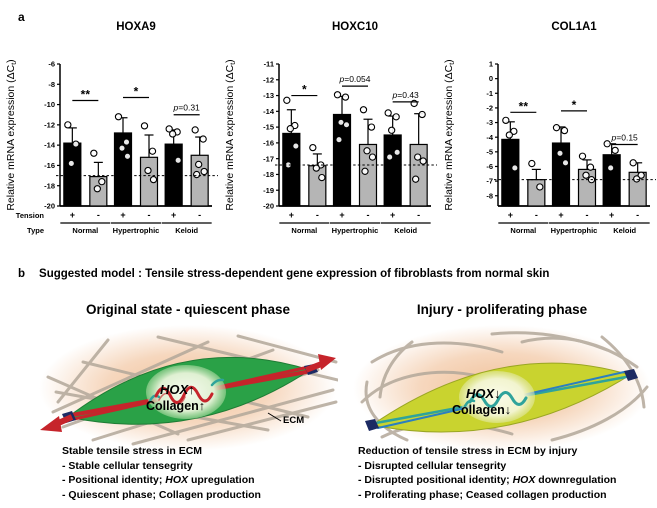 The width and height of the screenshot is (657, 508). I want to click on proliferating-cell-diagram: HOX↓ Collagen↓, so click(502, 387).